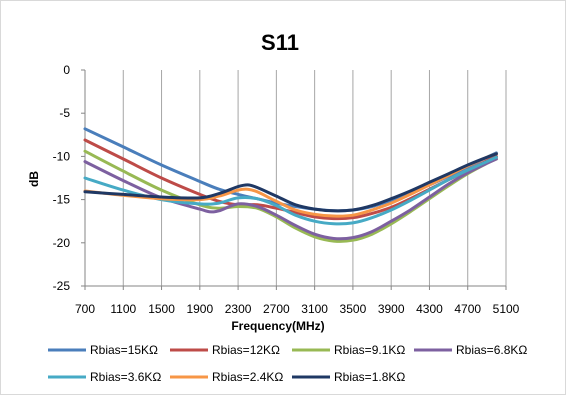  I want to click on chart-title: S11, so click(280, 42).